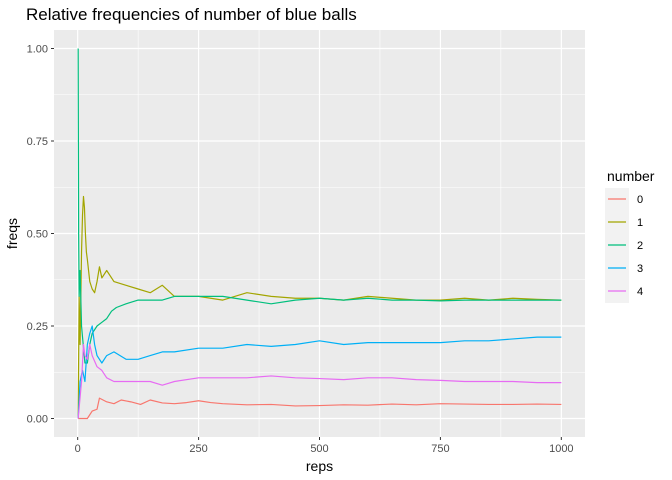 The width and height of the screenshot is (672, 480). What do you see at coordinates (640, 223) in the screenshot?
I see `legend-label-1: 1` at bounding box center [640, 223].